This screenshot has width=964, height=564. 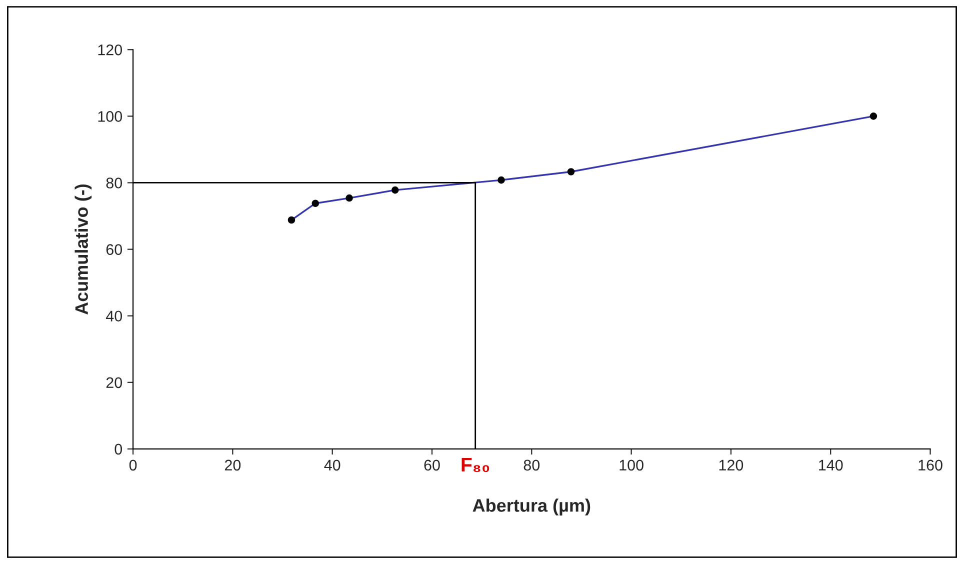 What do you see at coordinates (110, 116) in the screenshot?
I see `y-tick-label: 100` at bounding box center [110, 116].